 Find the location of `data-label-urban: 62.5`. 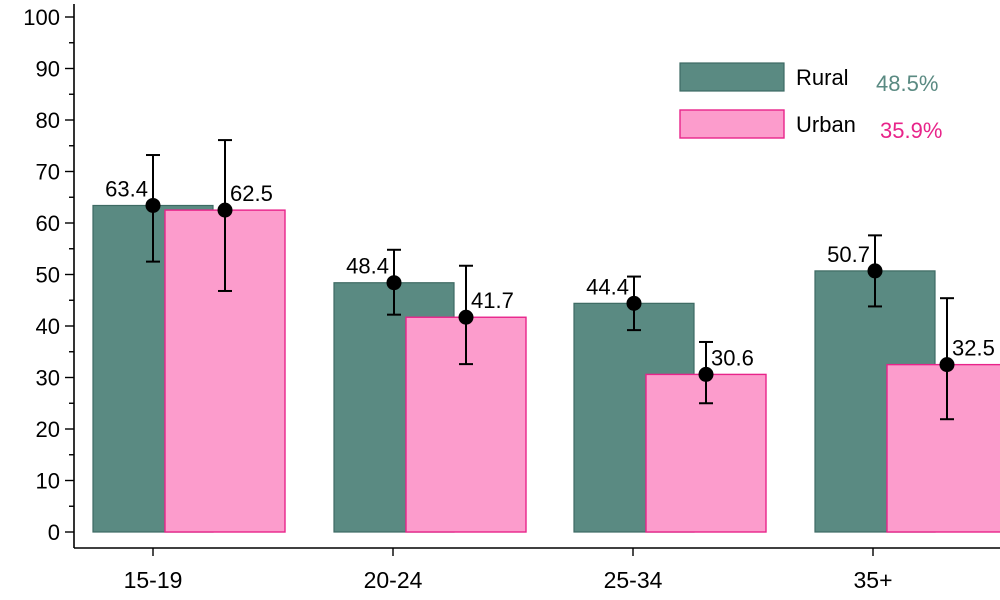

data-label-urban: 62.5 is located at coordinates (251, 193).